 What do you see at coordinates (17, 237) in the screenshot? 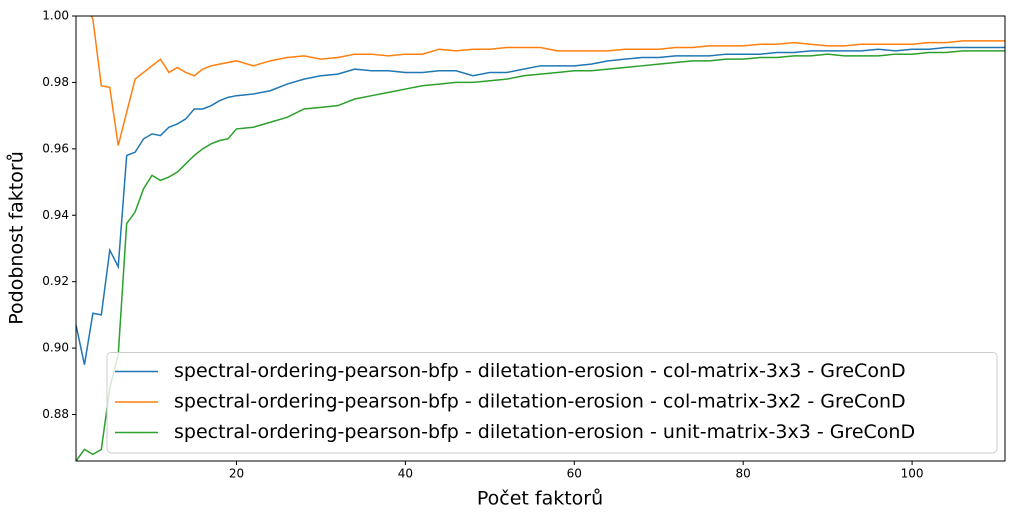
I see `y-axis-label: Podobnost faktorů` at bounding box center [17, 237].